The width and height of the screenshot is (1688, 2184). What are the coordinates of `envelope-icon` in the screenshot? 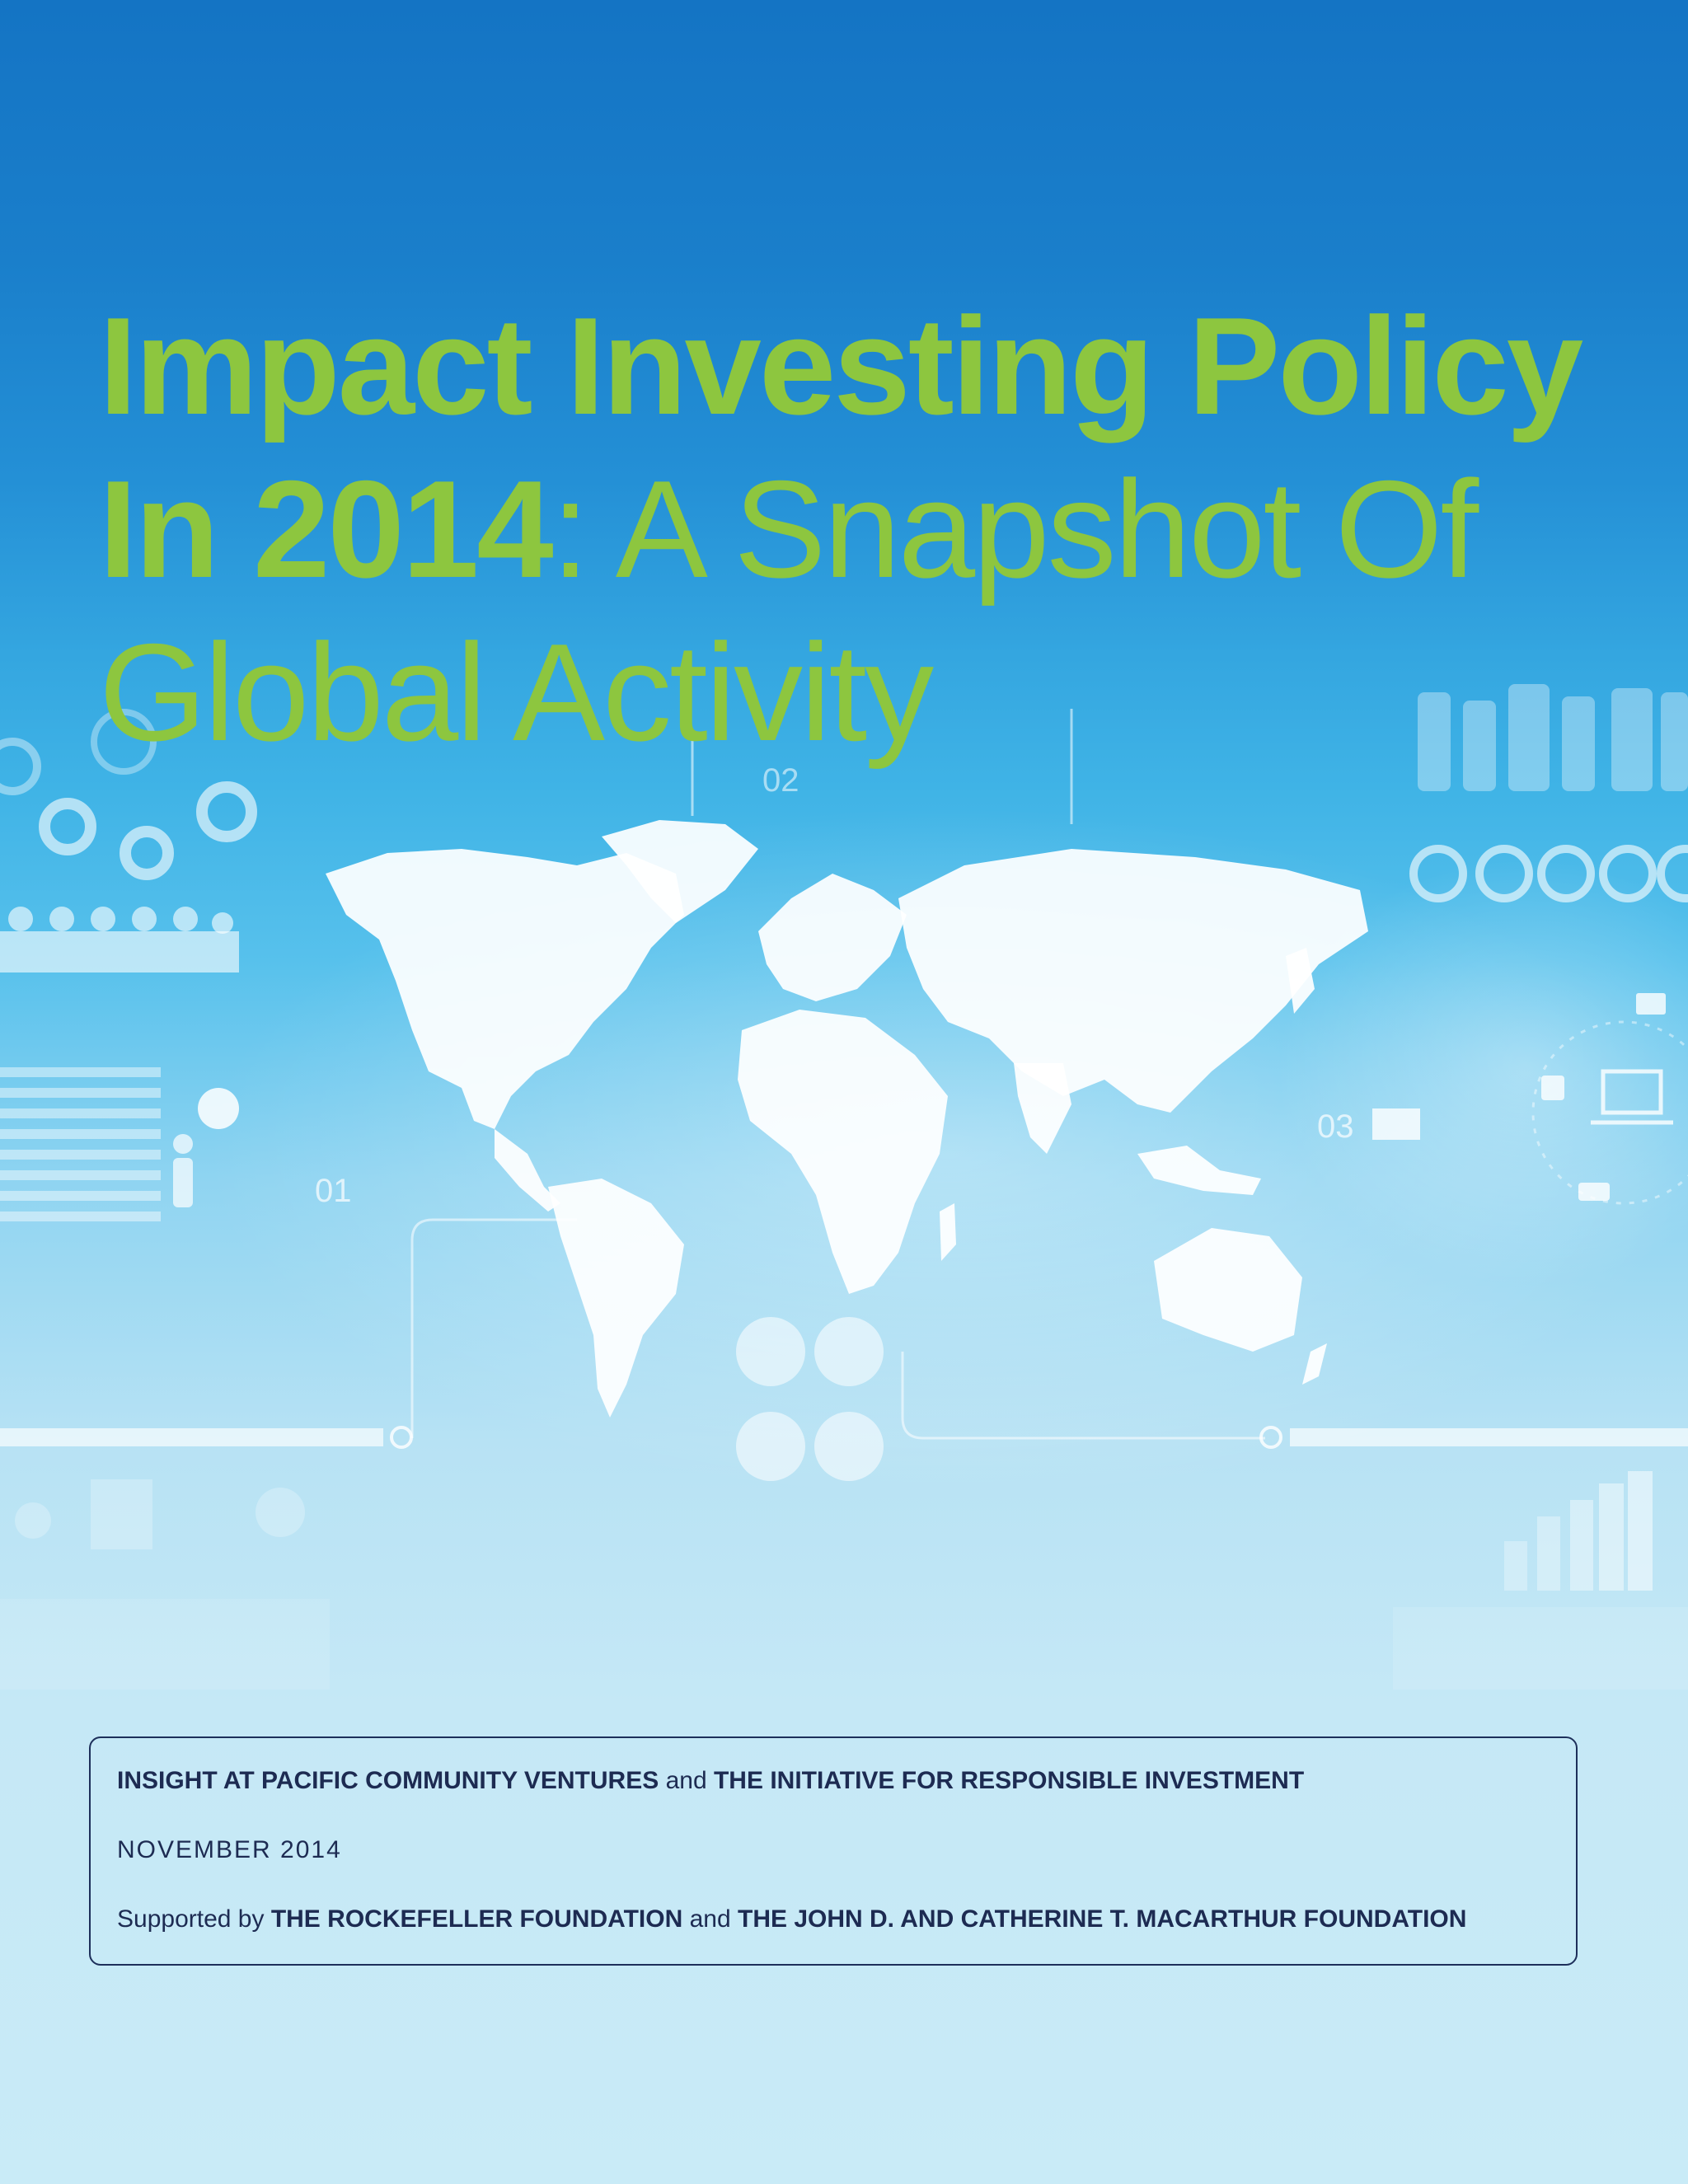 It's located at (1396, 1124).